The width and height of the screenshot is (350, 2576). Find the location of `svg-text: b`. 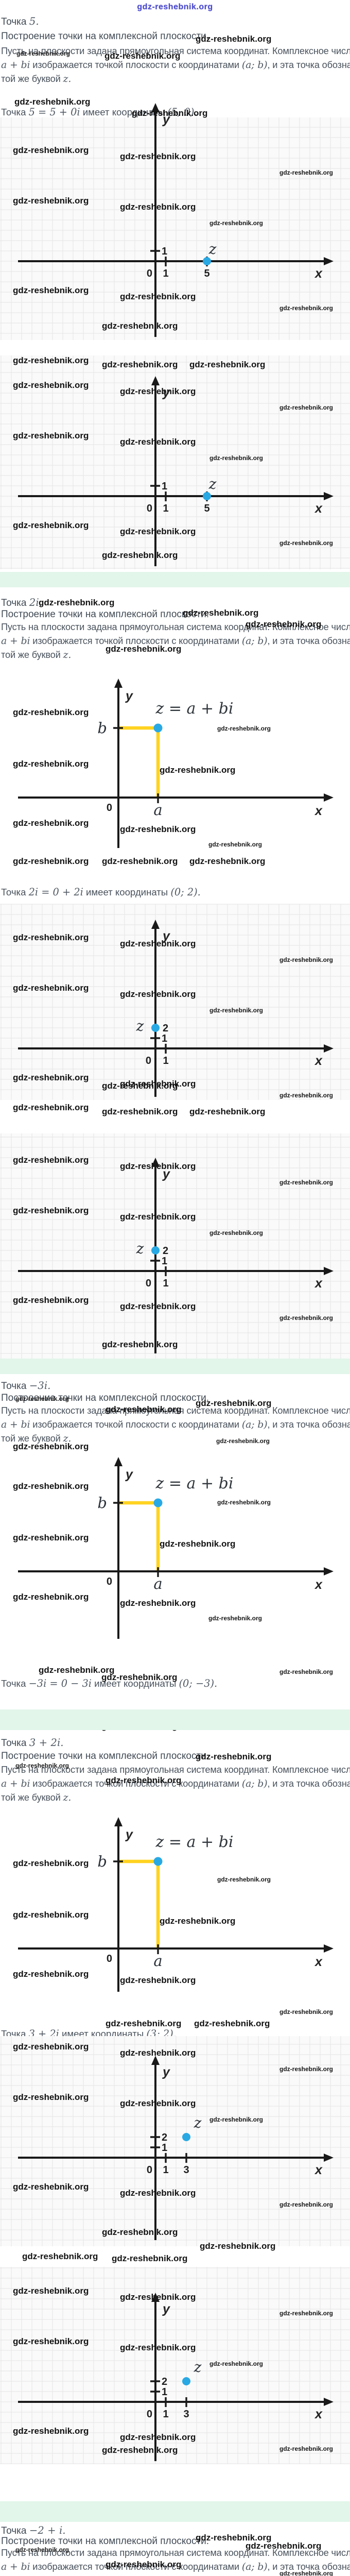

svg-text: b is located at coordinates (102, 1503).